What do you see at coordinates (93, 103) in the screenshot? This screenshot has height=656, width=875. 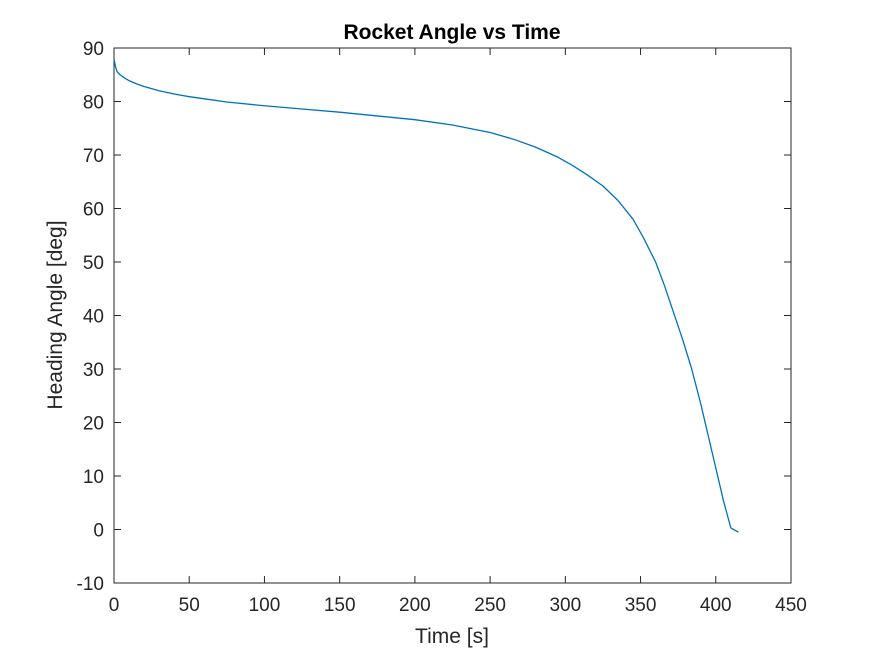 I see `y-tick-label: 80` at bounding box center [93, 103].